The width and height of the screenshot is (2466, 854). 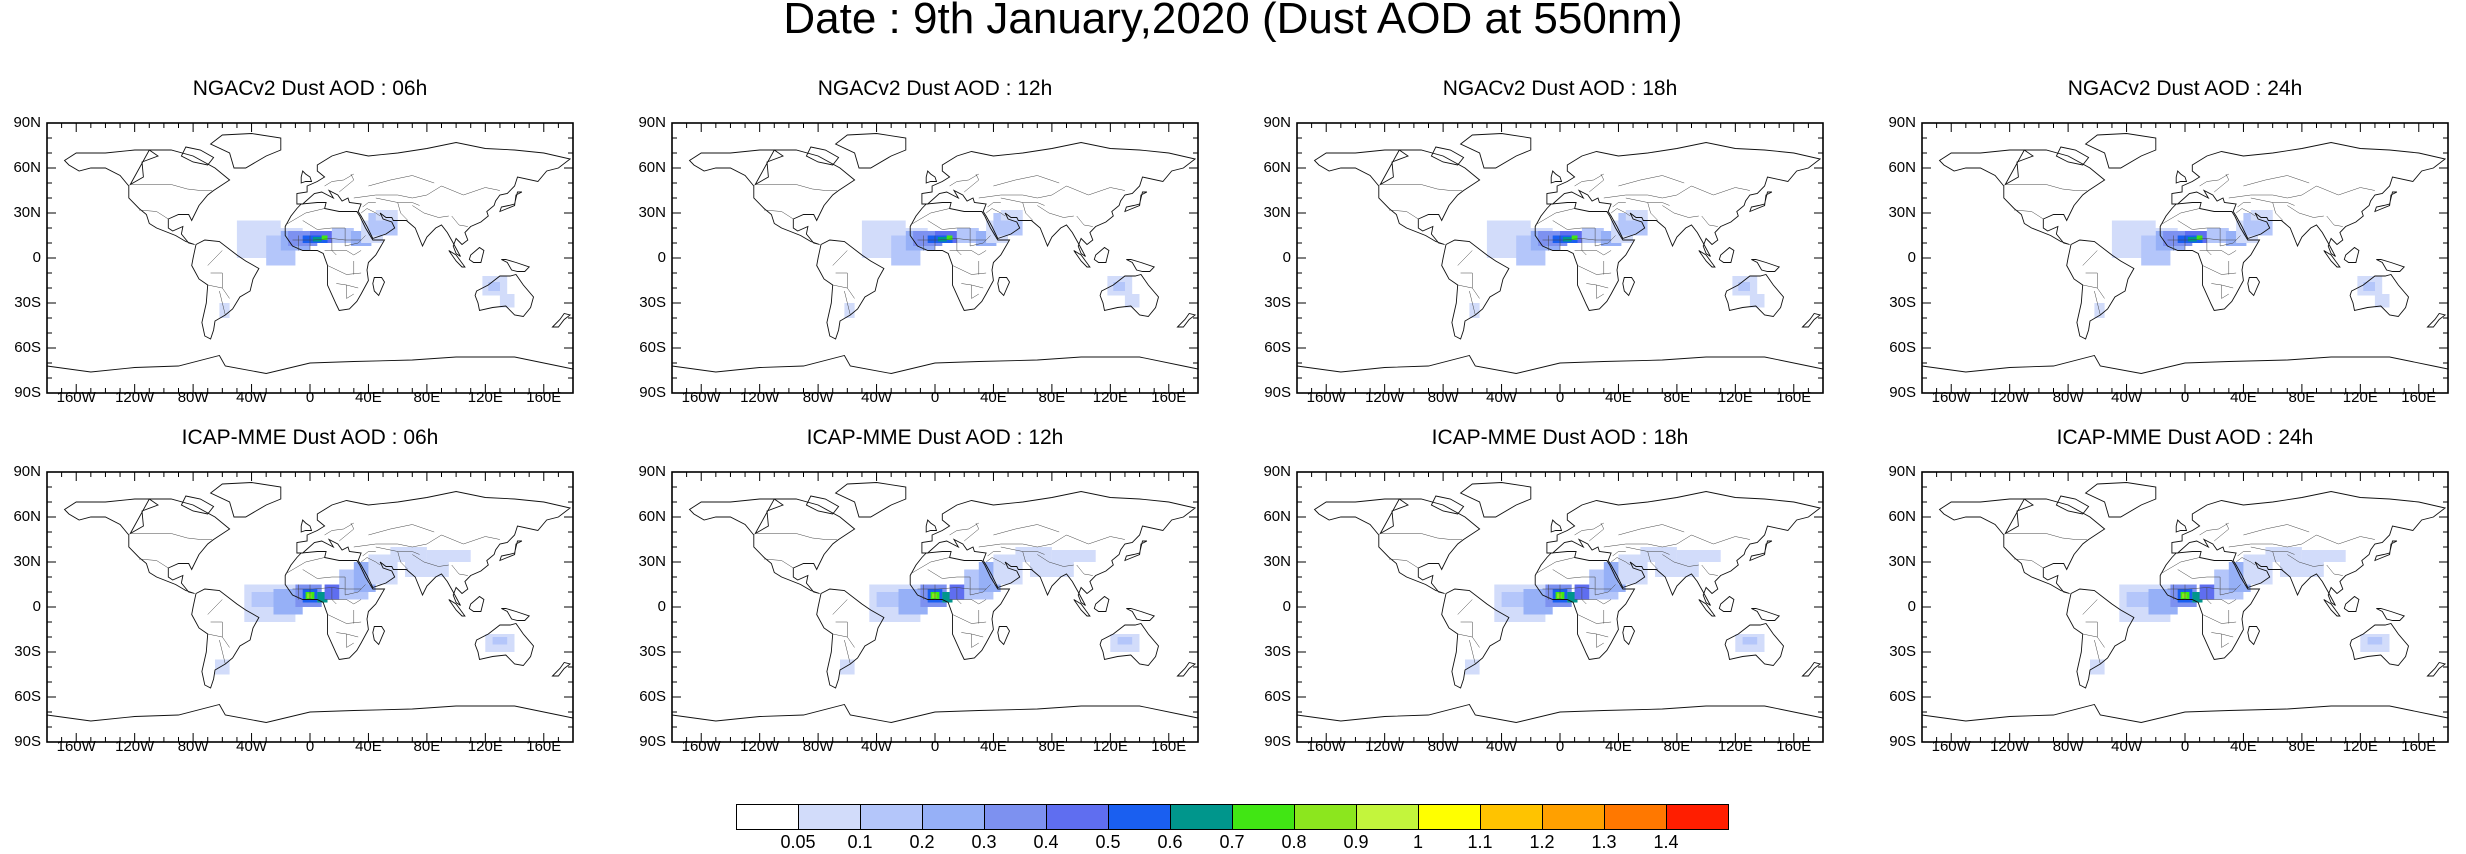 What do you see at coordinates (2185, 88) in the screenshot?
I see `panel-title: NGACv2 Dust AOD : 24h` at bounding box center [2185, 88].